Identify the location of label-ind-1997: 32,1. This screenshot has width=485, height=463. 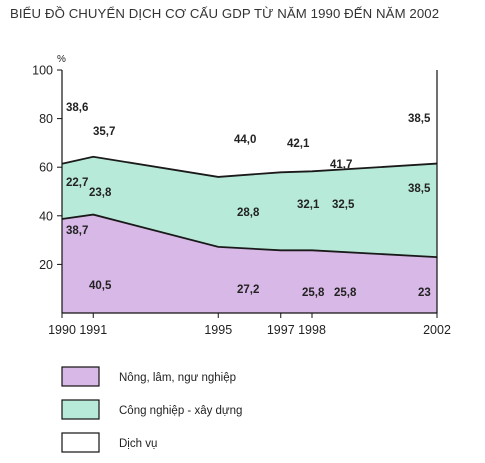
(308, 205).